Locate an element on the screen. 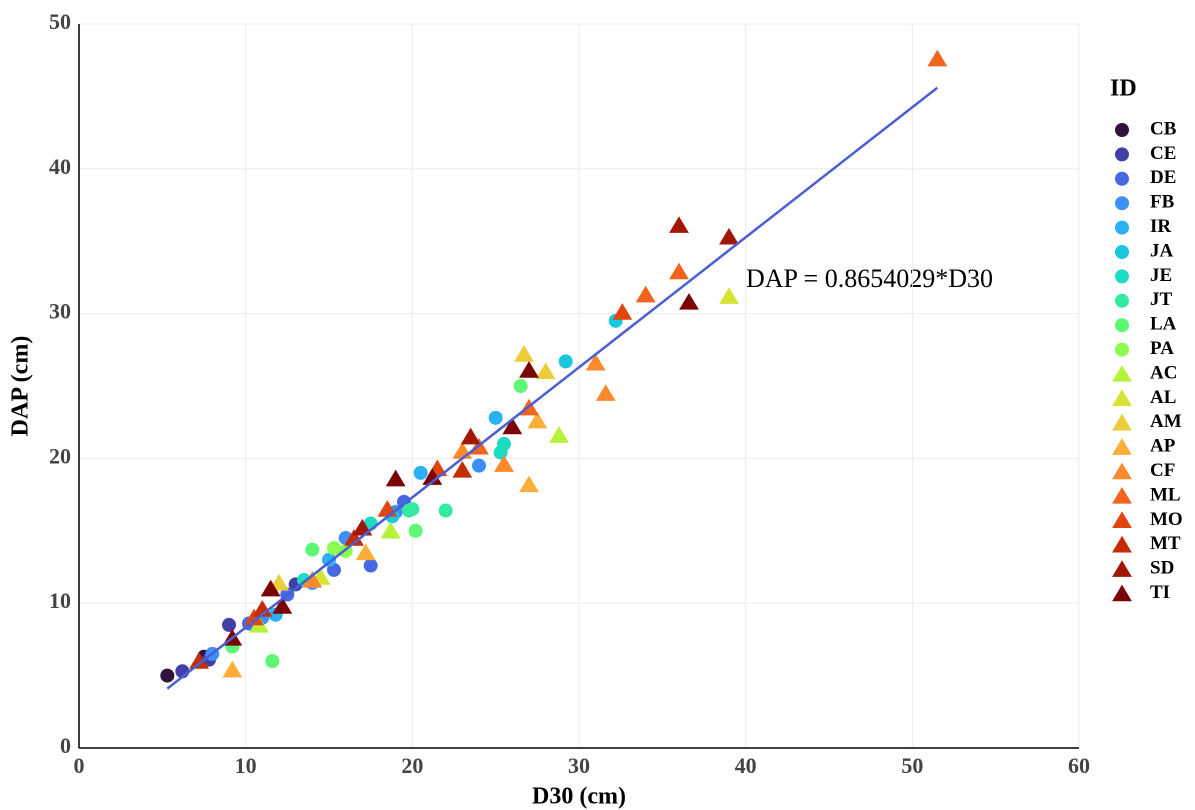 This screenshot has height=810, width=1195. x-tick-label: 50 is located at coordinates (912, 765).